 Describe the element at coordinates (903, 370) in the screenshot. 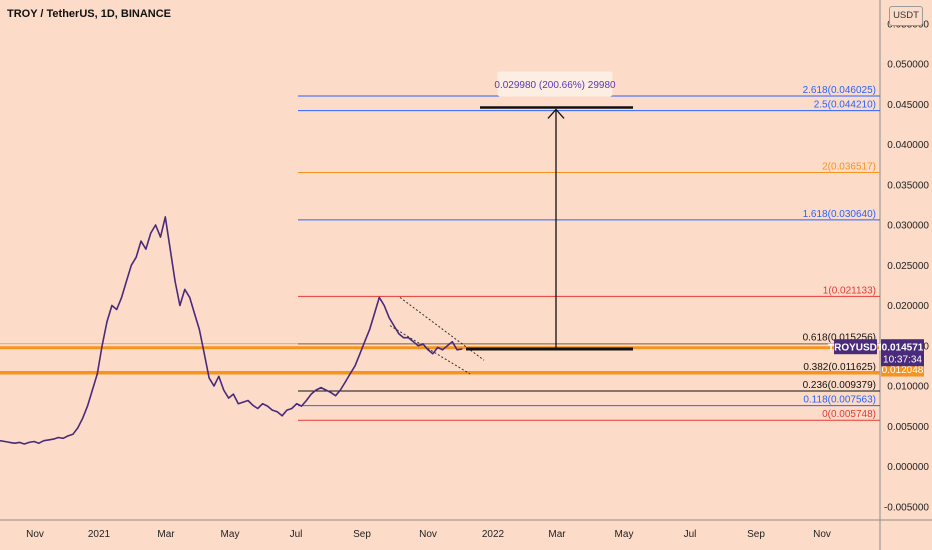

I see `orange-price-tag-label: 0.012048` at that location.